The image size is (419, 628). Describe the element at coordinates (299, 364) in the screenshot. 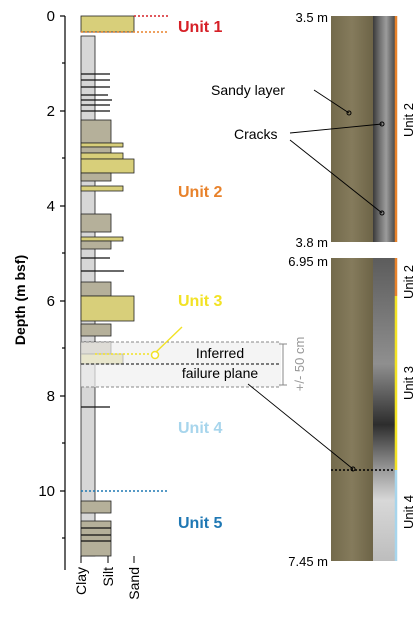

I see `uncertainty-label: +/- 50 cm` at that location.